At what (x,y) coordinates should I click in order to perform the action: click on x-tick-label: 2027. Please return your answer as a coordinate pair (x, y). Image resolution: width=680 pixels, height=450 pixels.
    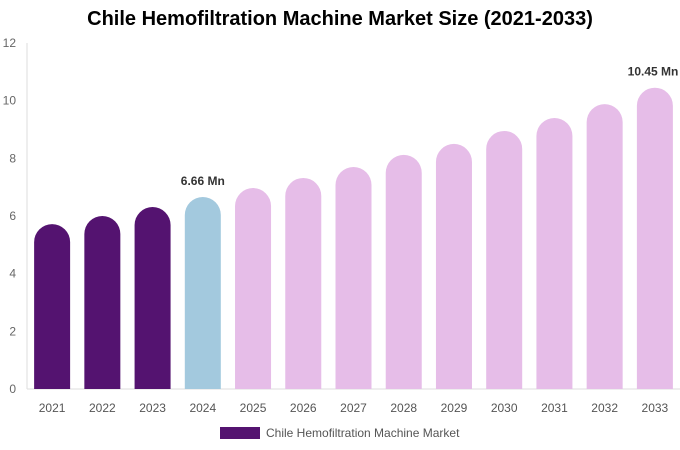
    Looking at the image, I should click on (353, 408).